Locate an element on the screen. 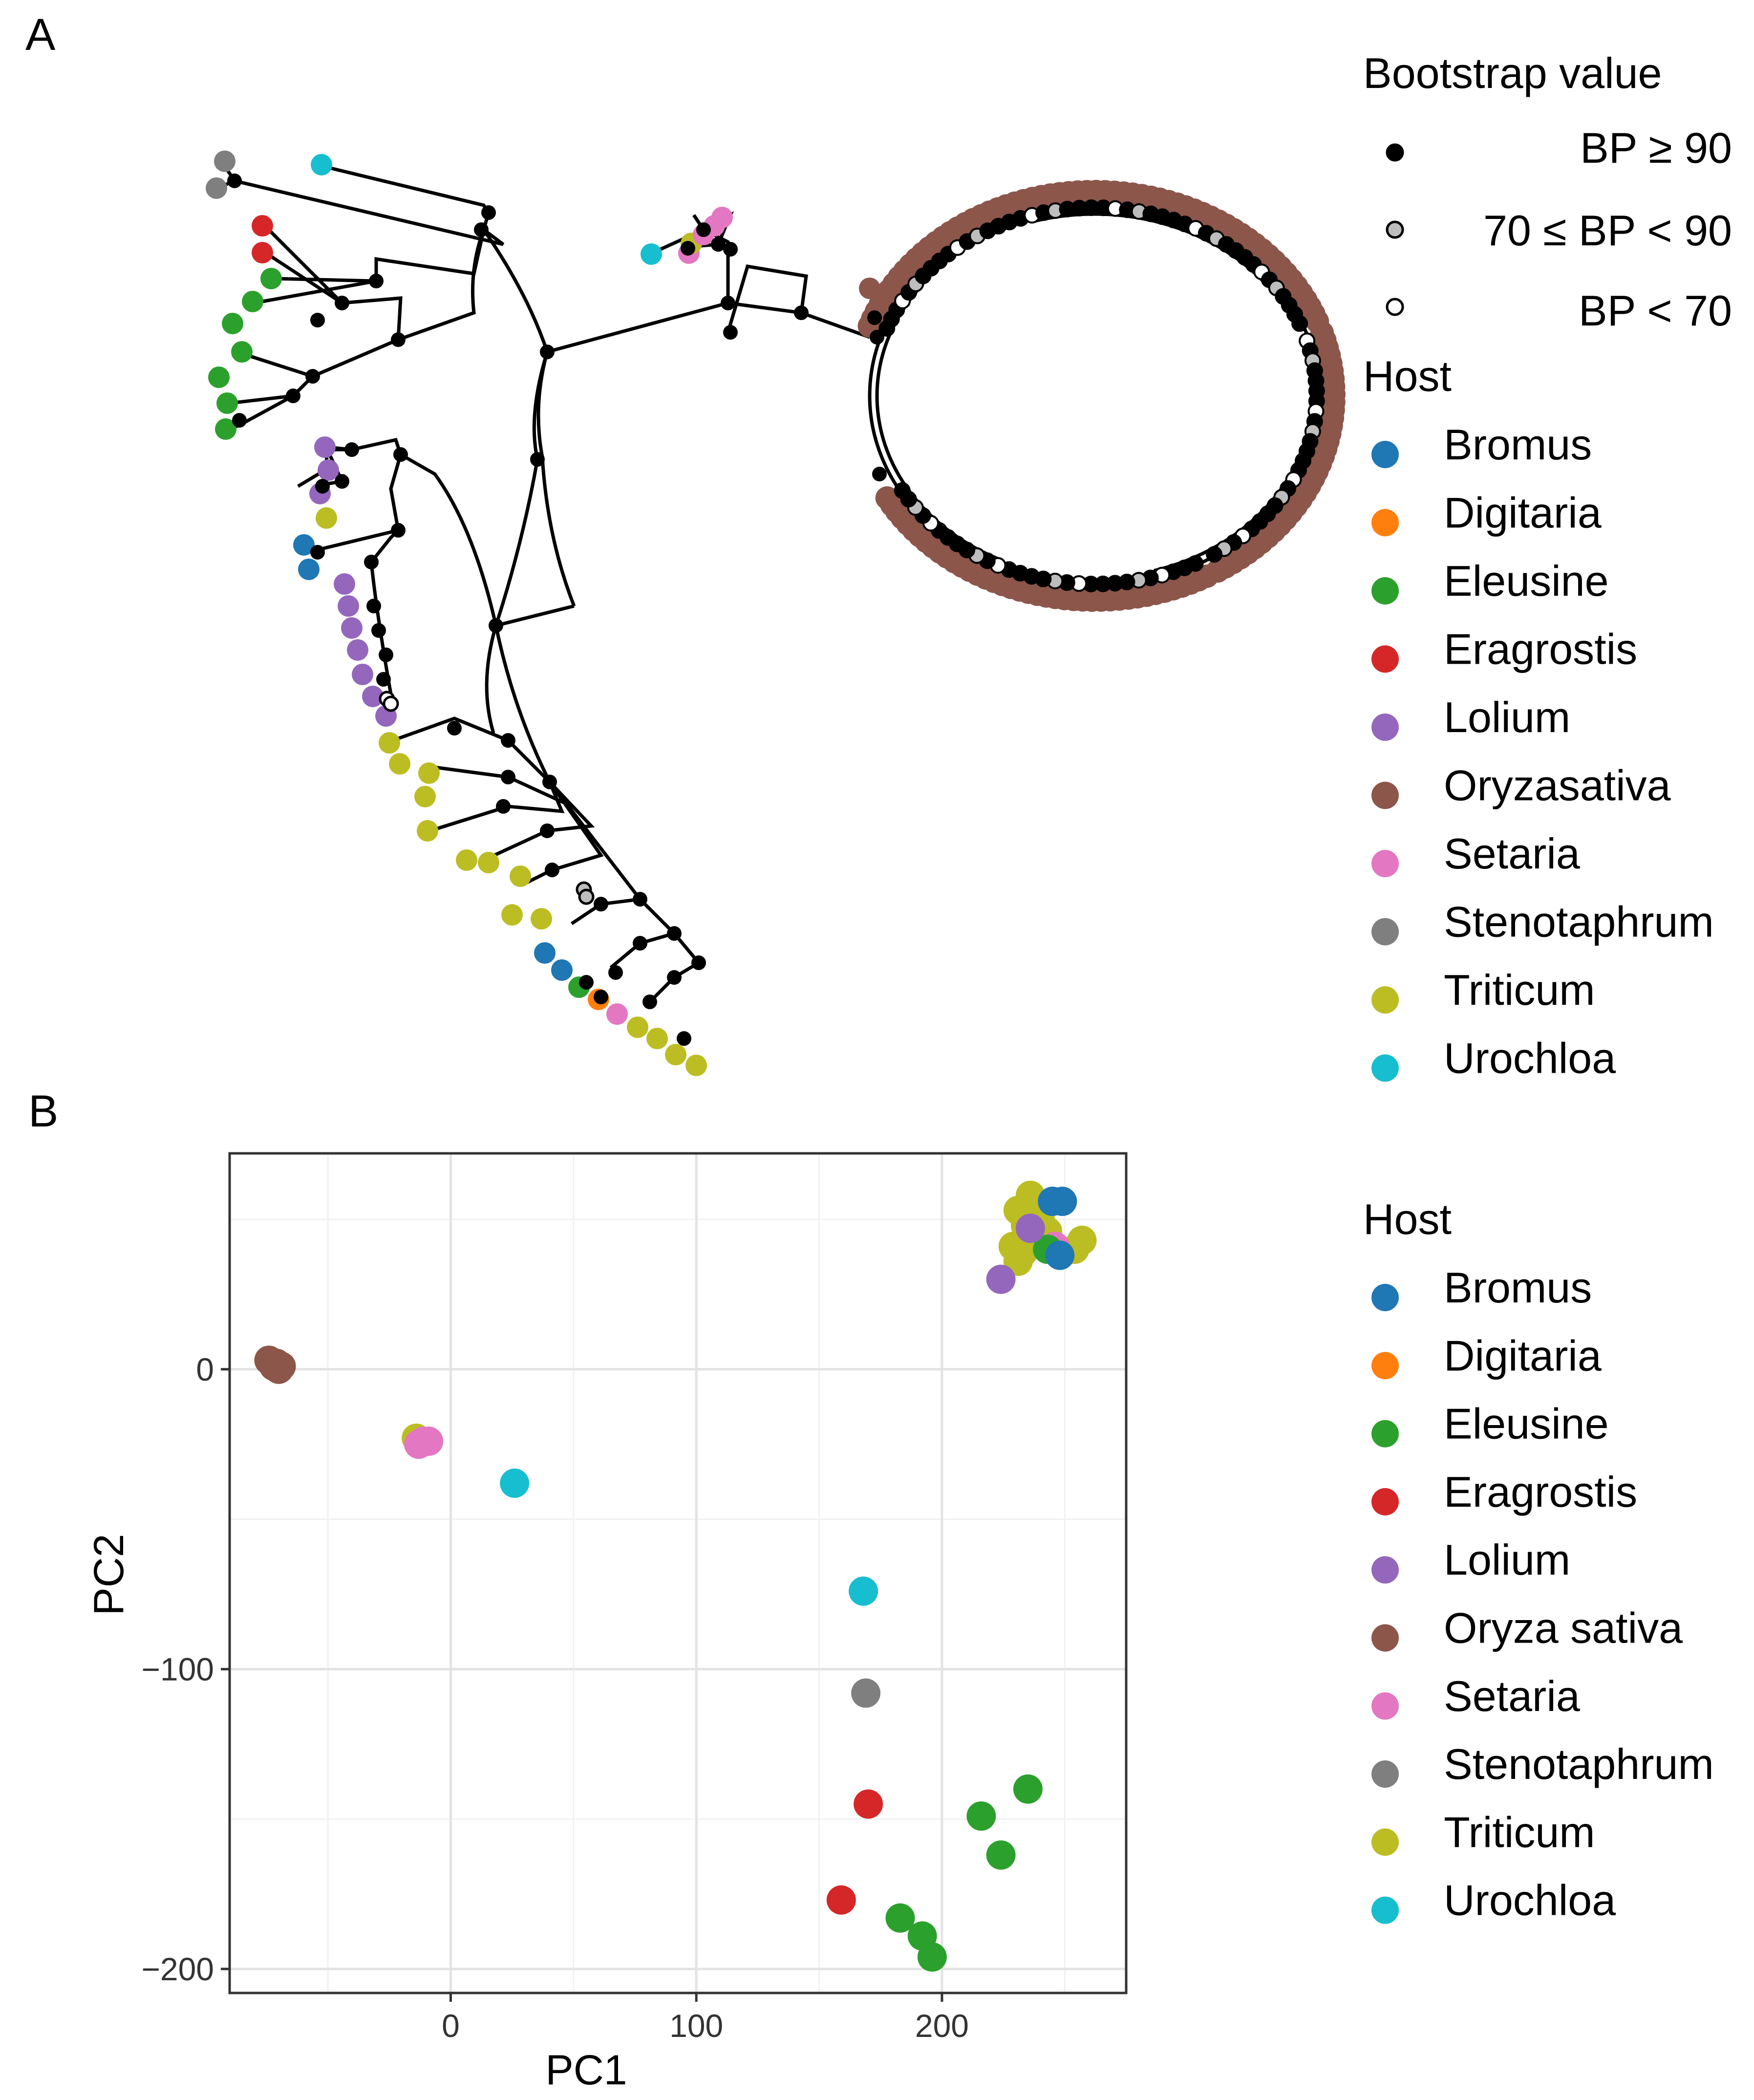 The width and height of the screenshot is (1754, 2100). y-tick-label: 0 is located at coordinates (205, 1369).